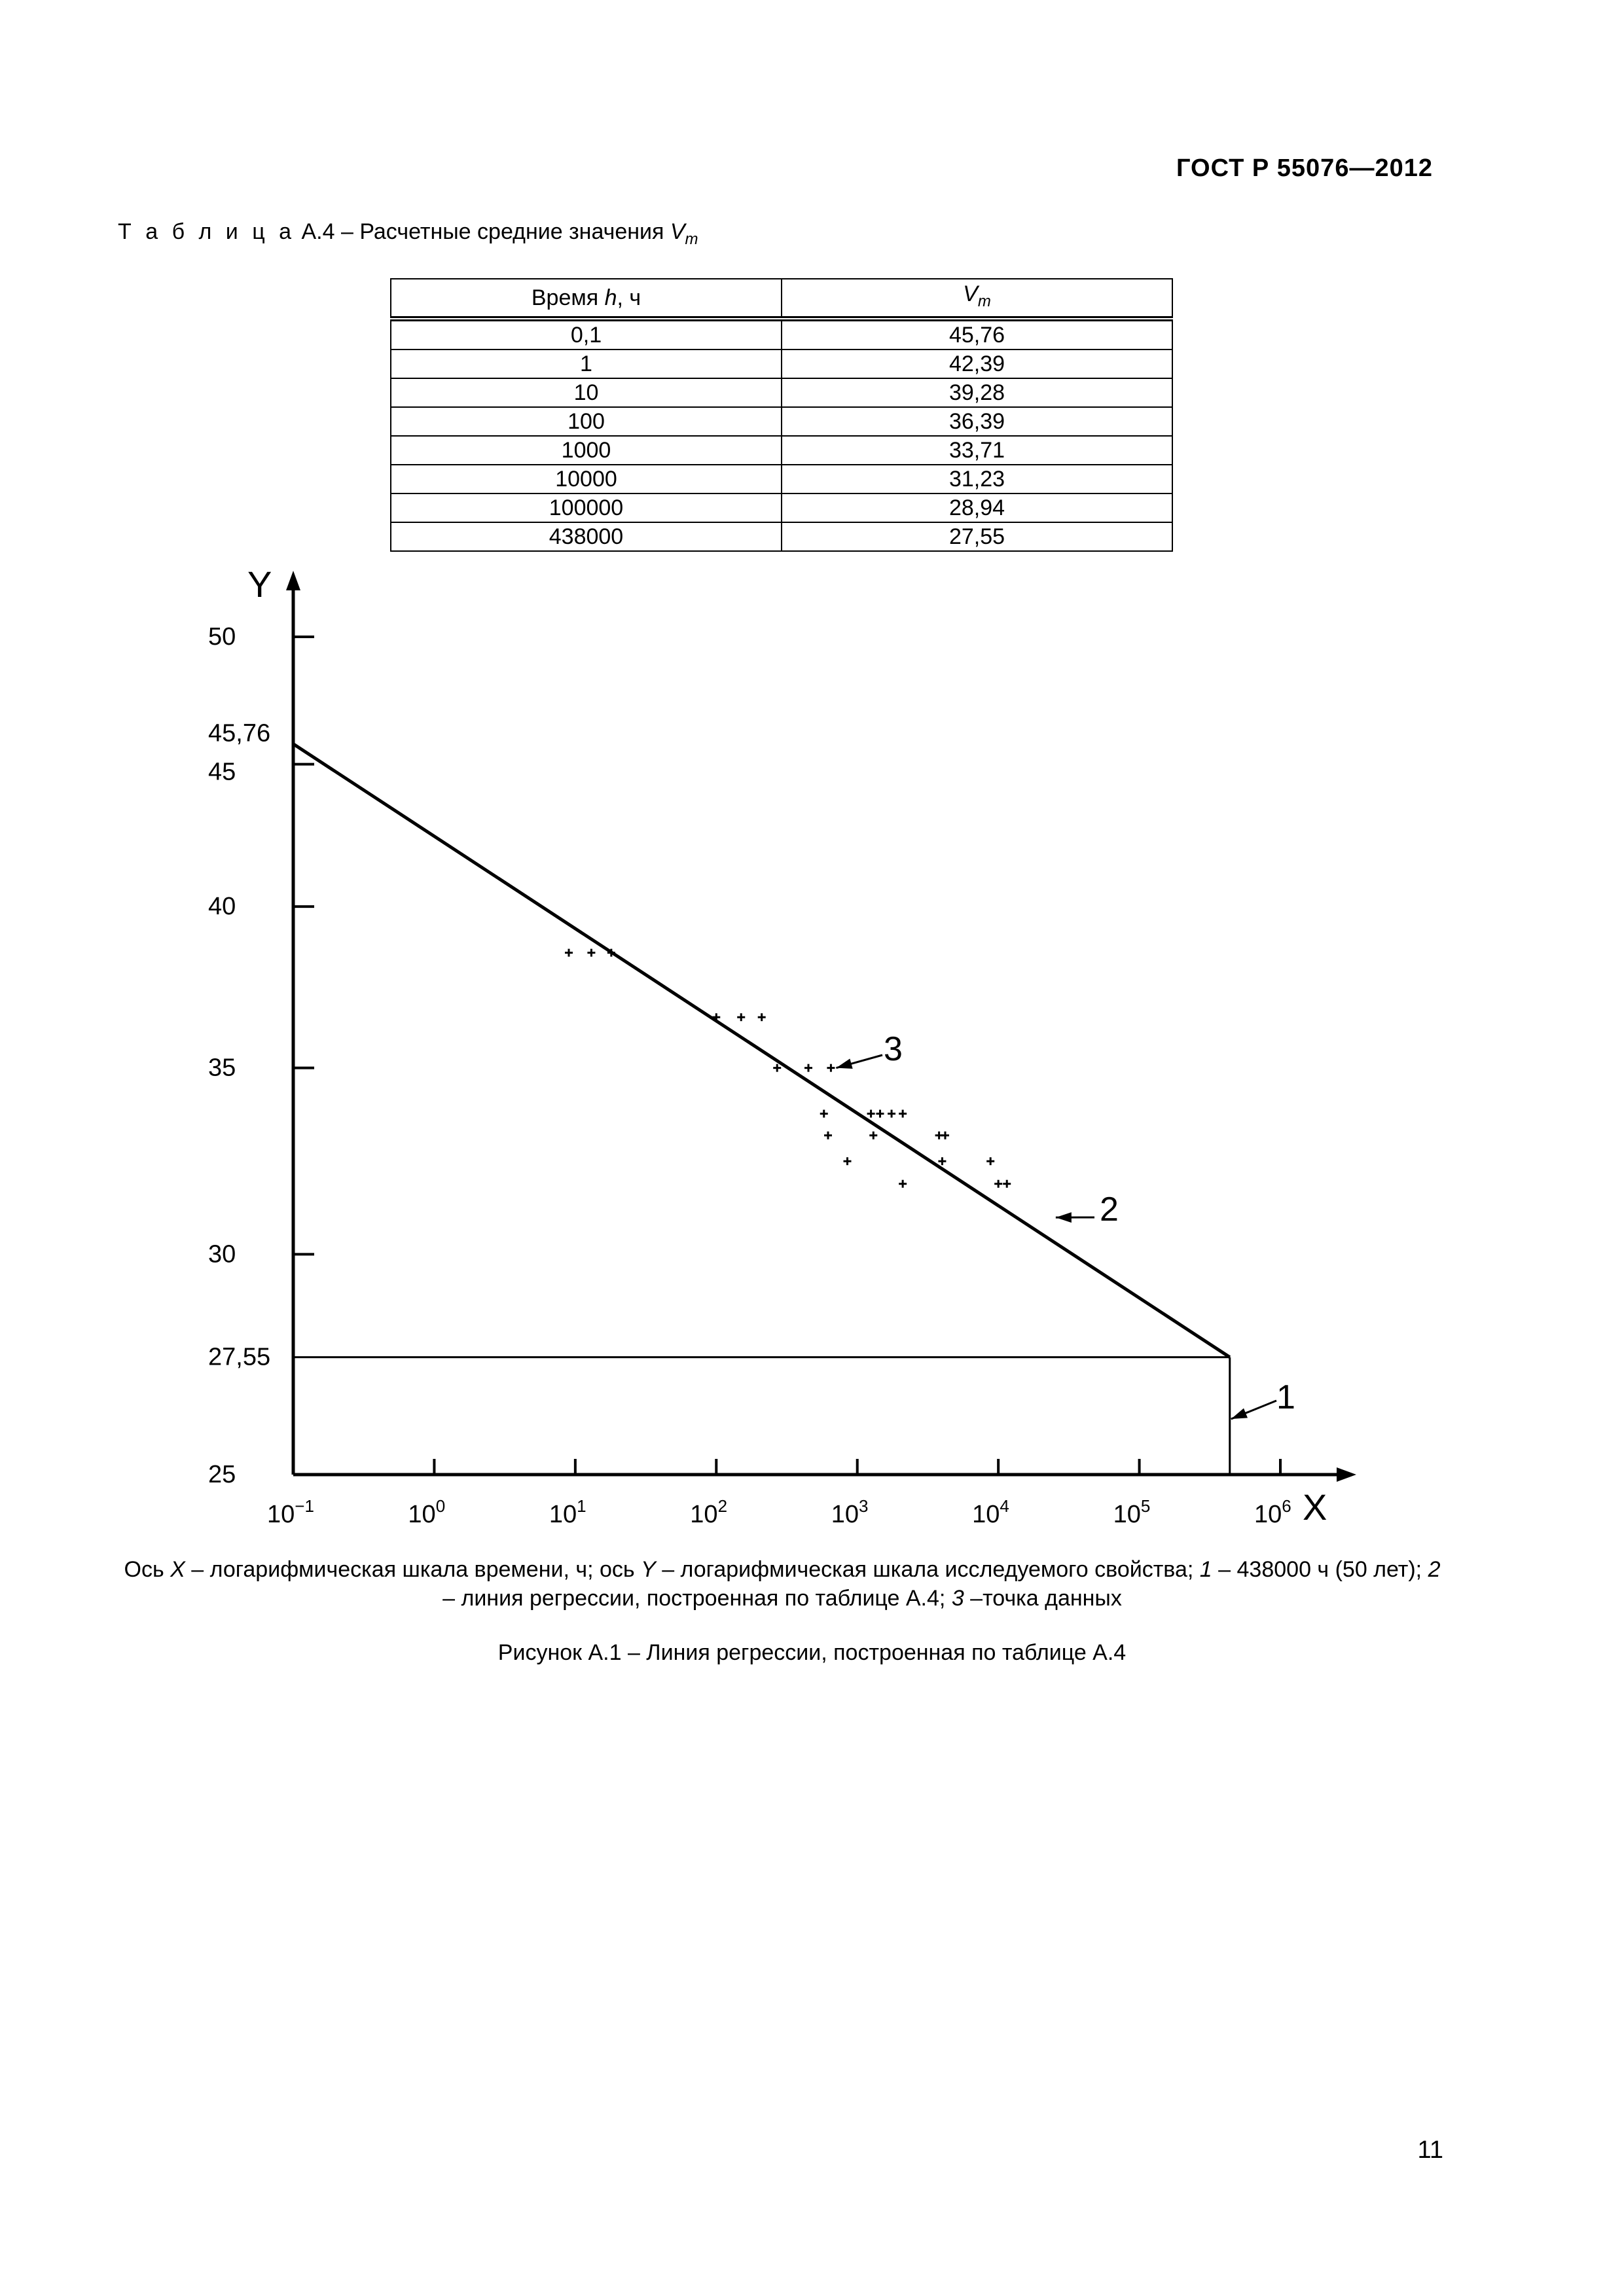 The width and height of the screenshot is (1624, 2296). Describe the element at coordinates (581, 1506) in the screenshot. I see `x-tick-exponent: 1` at that location.